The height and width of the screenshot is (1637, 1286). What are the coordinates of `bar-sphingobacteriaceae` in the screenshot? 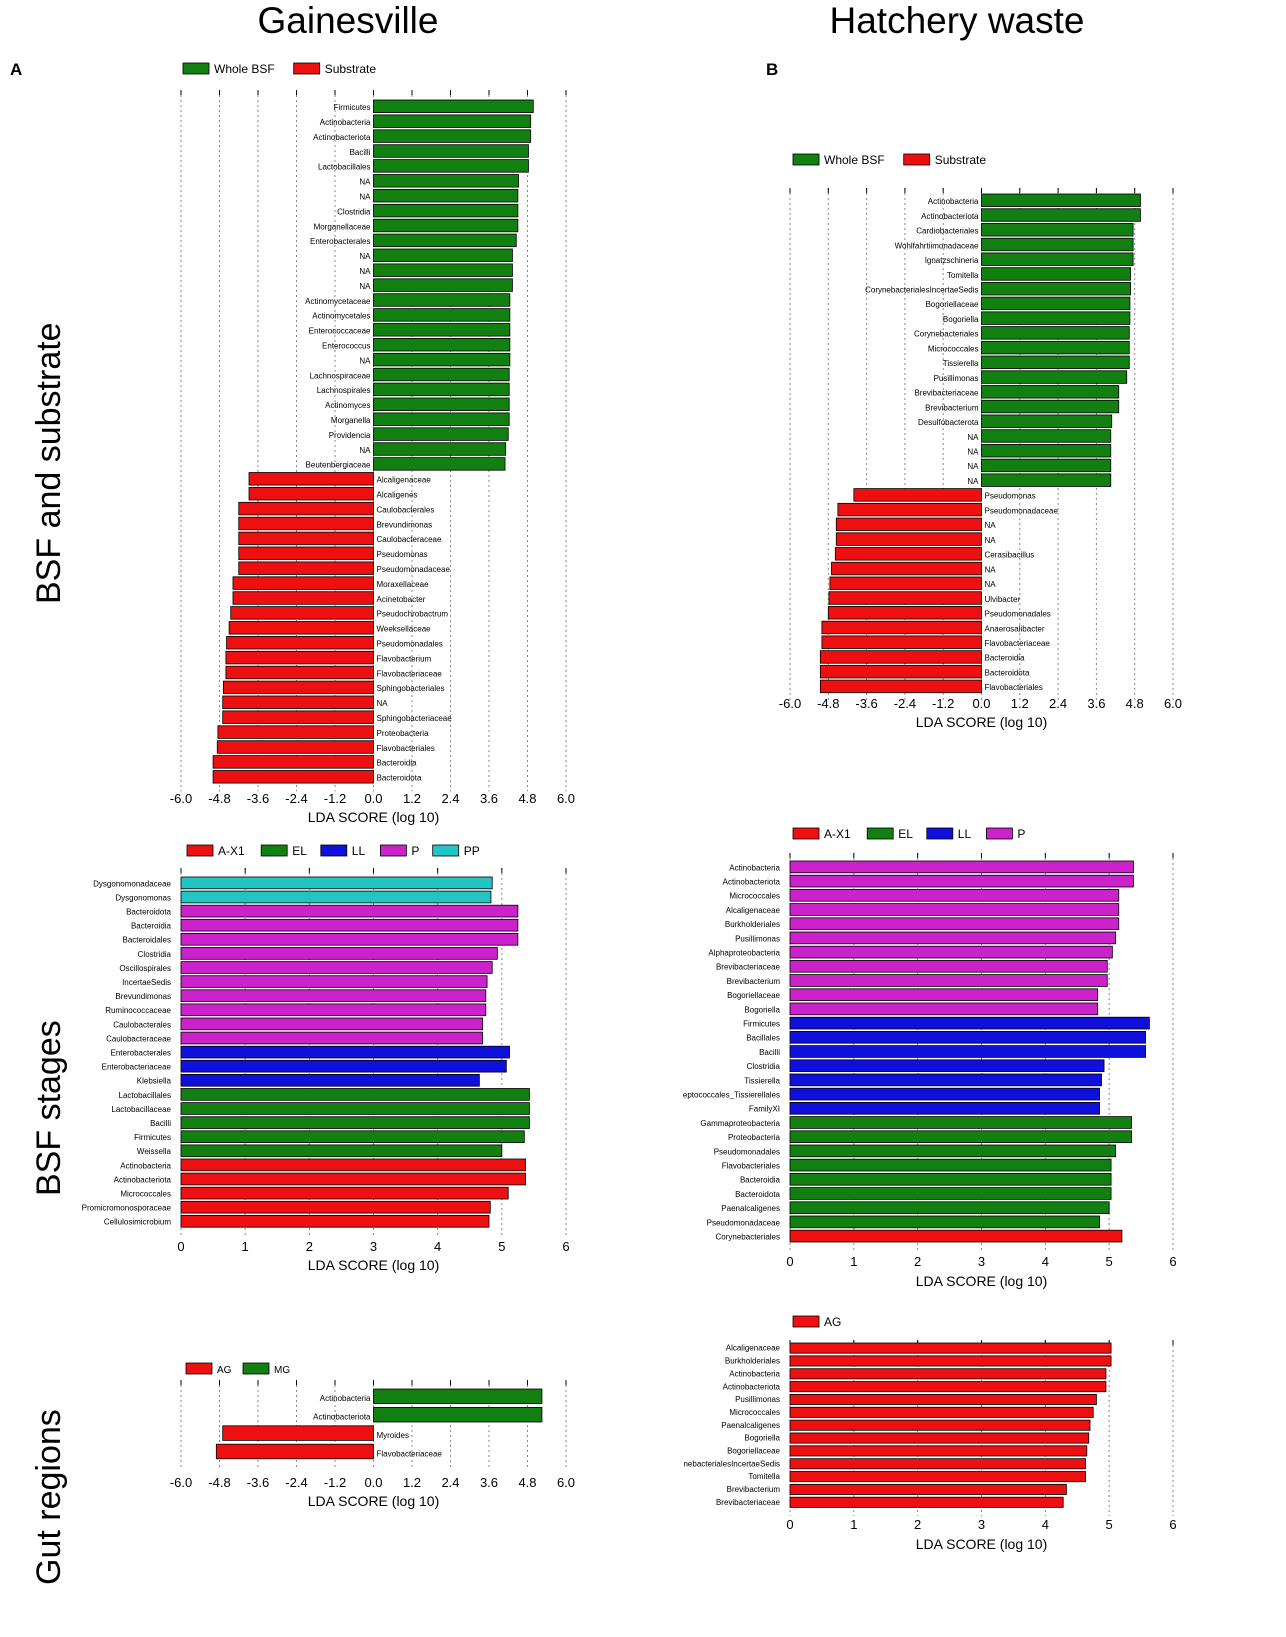 It's located at (298, 717).